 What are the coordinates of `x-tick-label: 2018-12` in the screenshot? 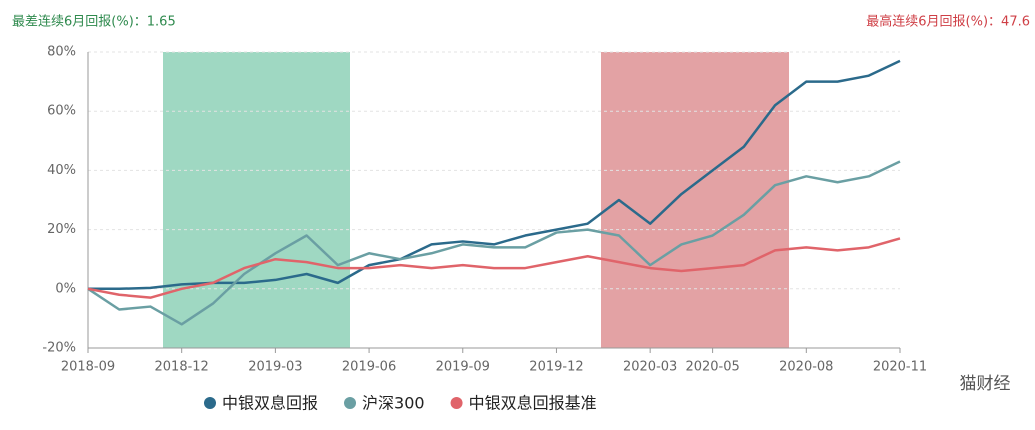 It's located at (182, 367).